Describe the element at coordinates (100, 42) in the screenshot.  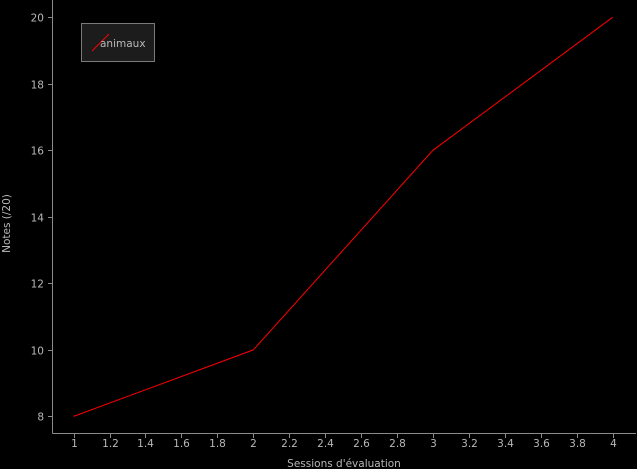
I see `legend-swatch` at that location.